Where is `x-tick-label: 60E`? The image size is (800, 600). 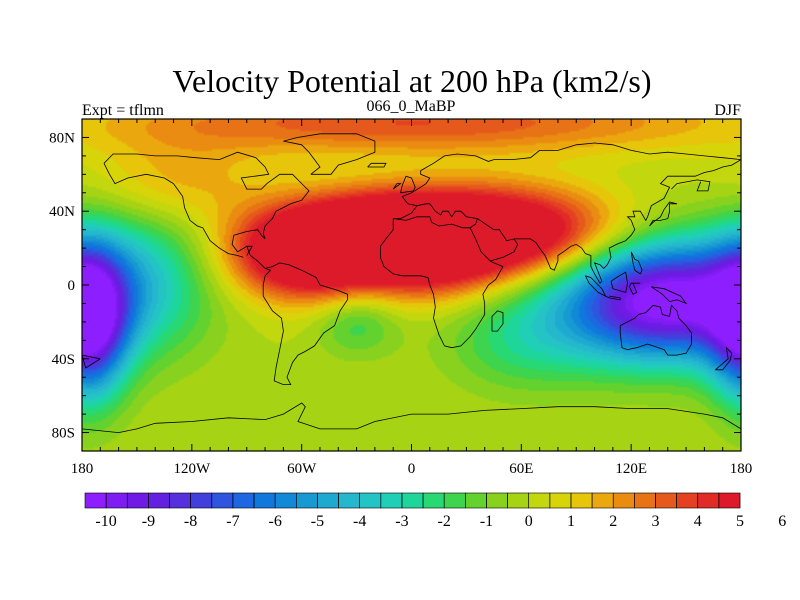
x-tick-label: 60E is located at coordinates (521, 469).